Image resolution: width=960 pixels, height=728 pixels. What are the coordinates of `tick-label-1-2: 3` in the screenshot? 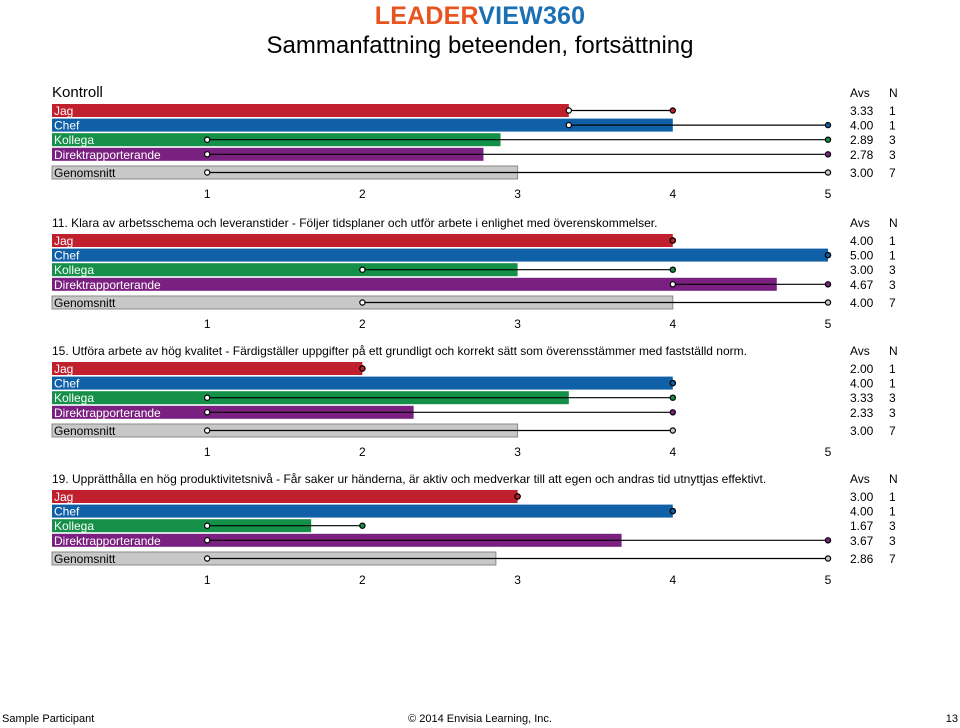 It's located at (517, 324).